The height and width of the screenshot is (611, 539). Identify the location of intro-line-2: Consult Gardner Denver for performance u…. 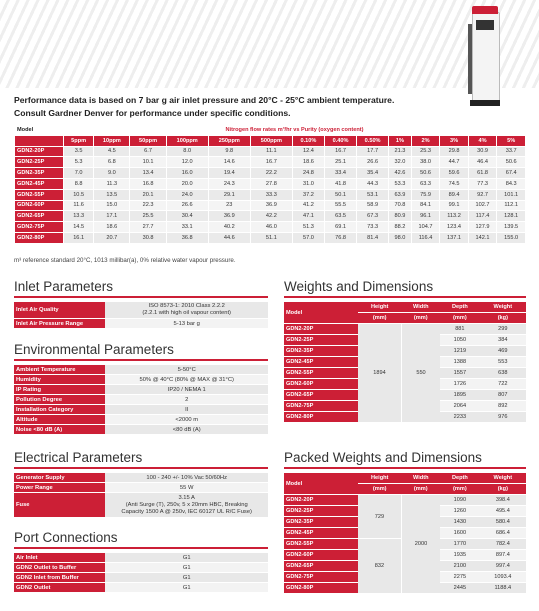
(152, 113).